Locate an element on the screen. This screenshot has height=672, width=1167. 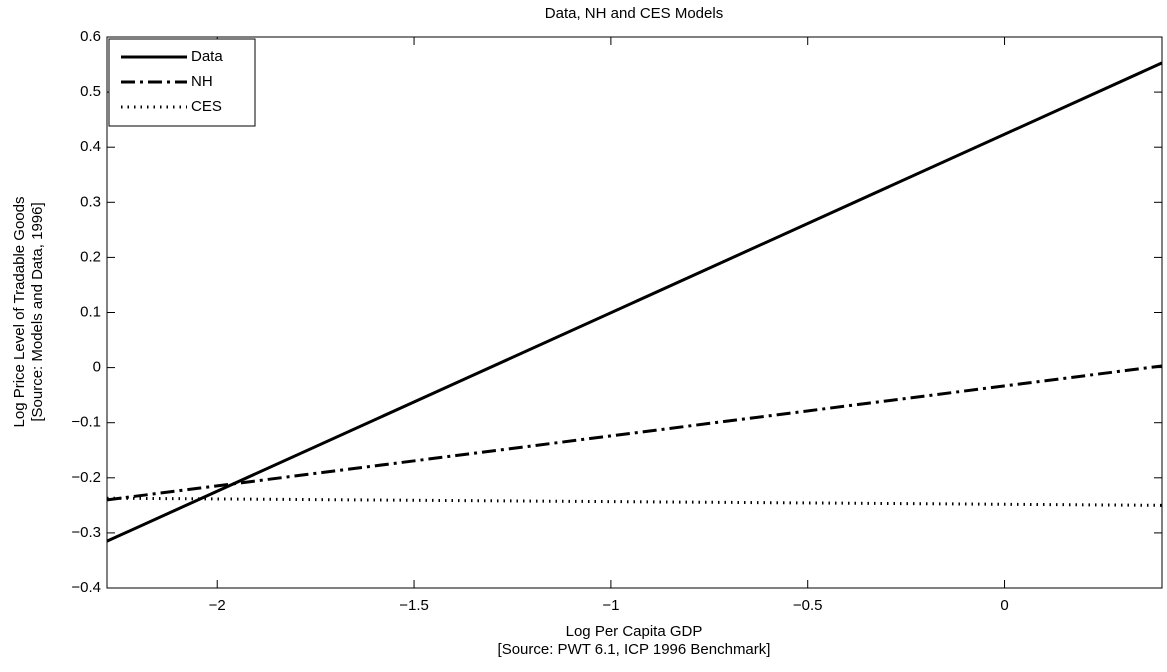
y-tick-label: 0.4 is located at coordinates (90, 146).